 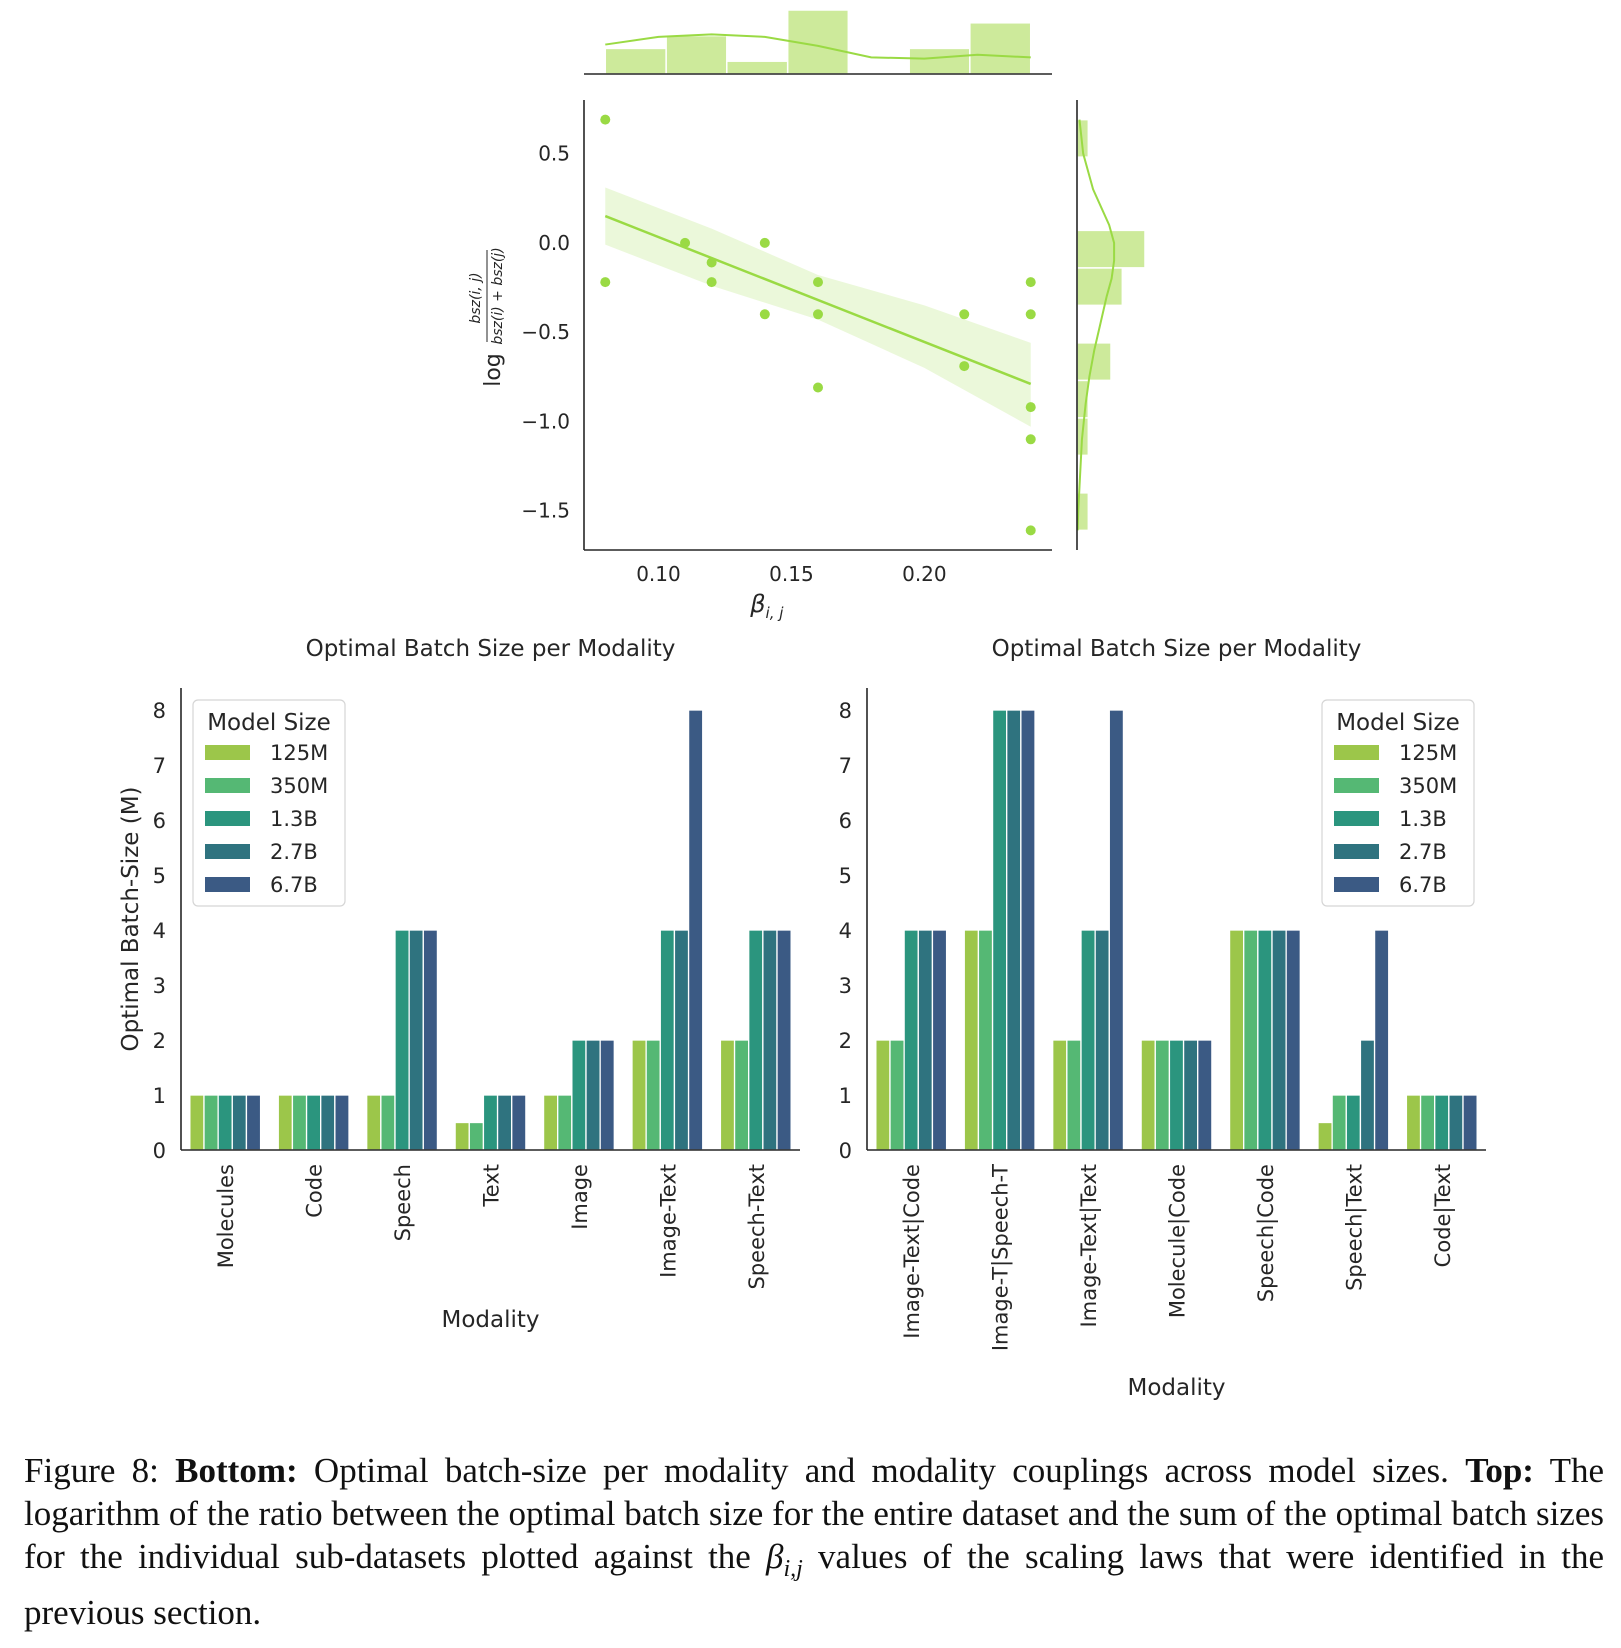 What do you see at coordinates (695, 930) in the screenshot?
I see `bar-image-text-67b` at bounding box center [695, 930].